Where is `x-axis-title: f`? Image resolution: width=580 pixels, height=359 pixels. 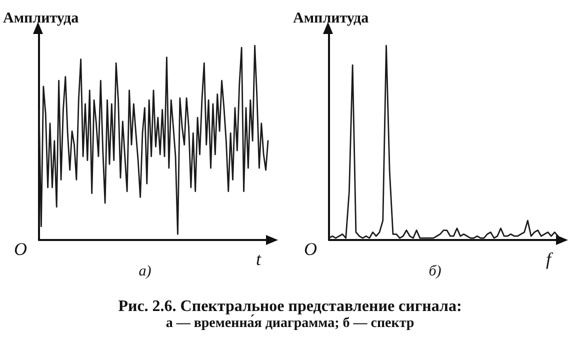
x-axis-title: f is located at coordinates (550, 259).